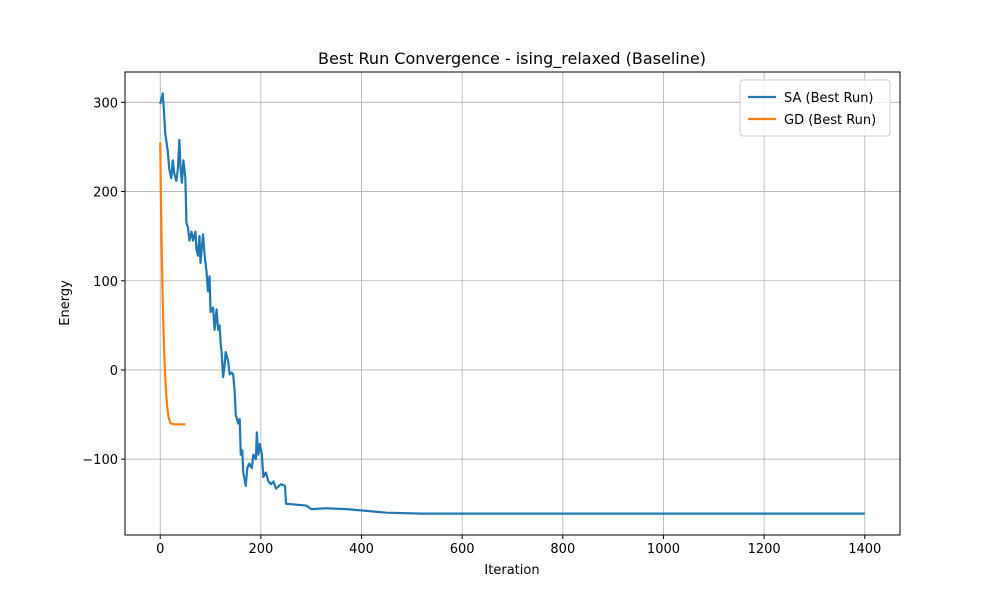 The width and height of the screenshot is (1000, 604). What do you see at coordinates (462, 549) in the screenshot?
I see `x-tick-label: 600` at bounding box center [462, 549].